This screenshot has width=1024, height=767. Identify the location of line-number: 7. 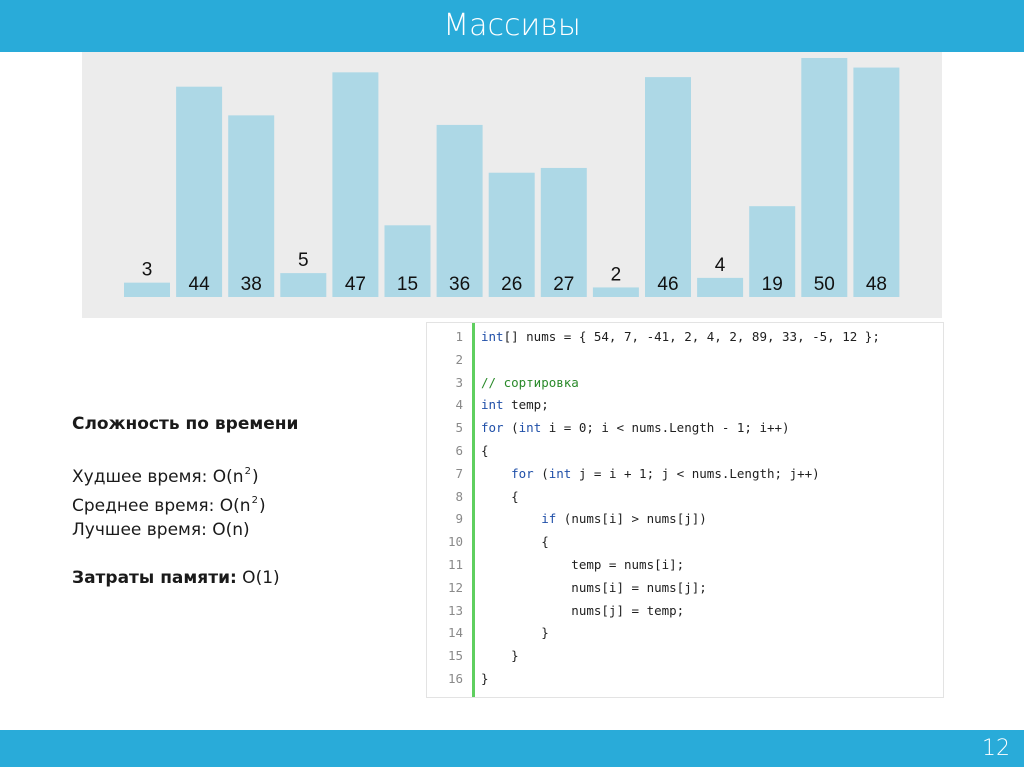
(459, 473).